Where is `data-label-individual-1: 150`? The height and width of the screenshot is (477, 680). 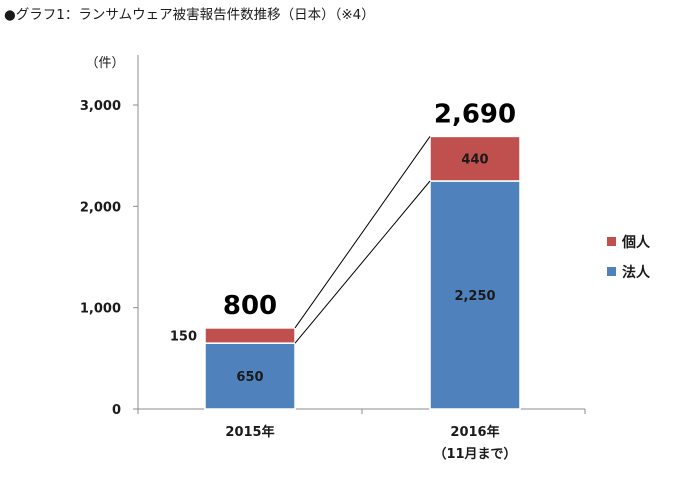
data-label-individual-1: 150 is located at coordinates (183, 337).